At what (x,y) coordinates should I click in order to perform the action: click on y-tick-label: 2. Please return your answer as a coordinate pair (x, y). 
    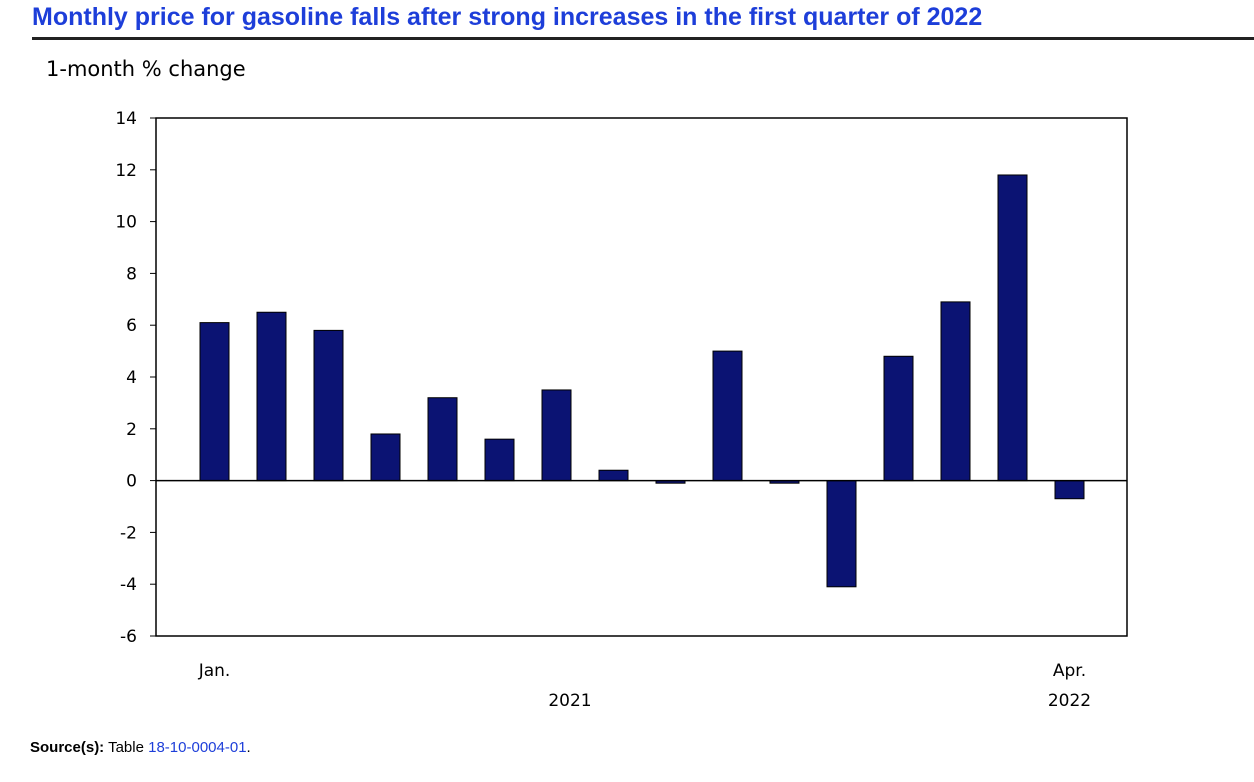
    Looking at the image, I should click on (131, 430).